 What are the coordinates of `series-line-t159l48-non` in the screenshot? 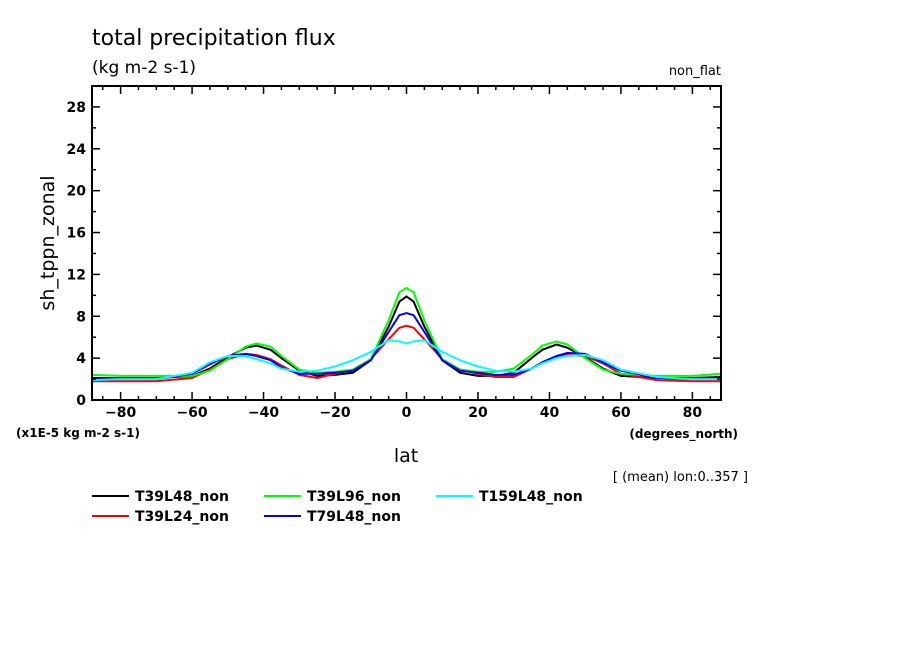 It's located at (406, 360).